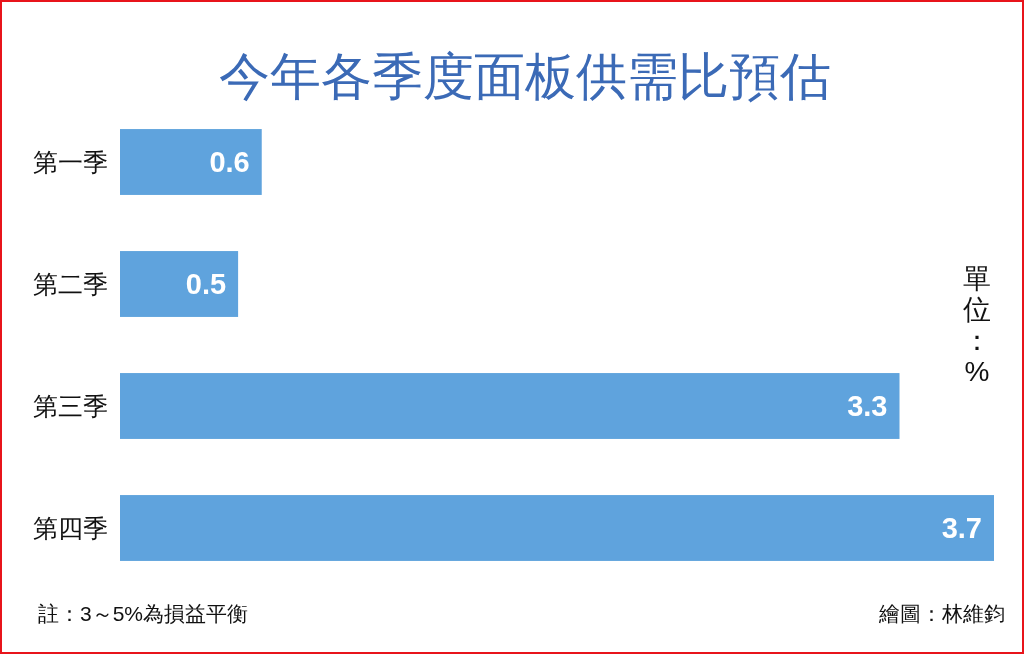  I want to click on category-label: 第三季, so click(70, 406).